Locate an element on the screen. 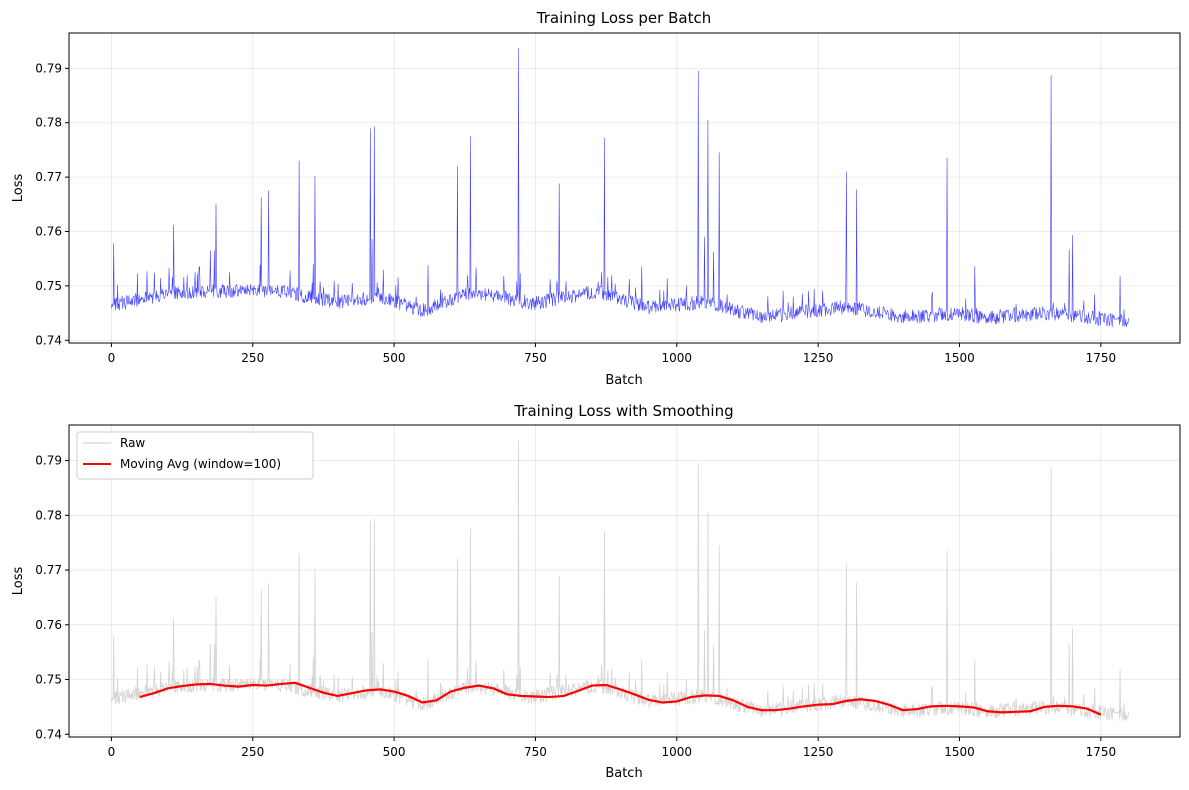 This screenshot has height=790, width=1189. chart-title: Training Loss with Smoothing is located at coordinates (623, 411).